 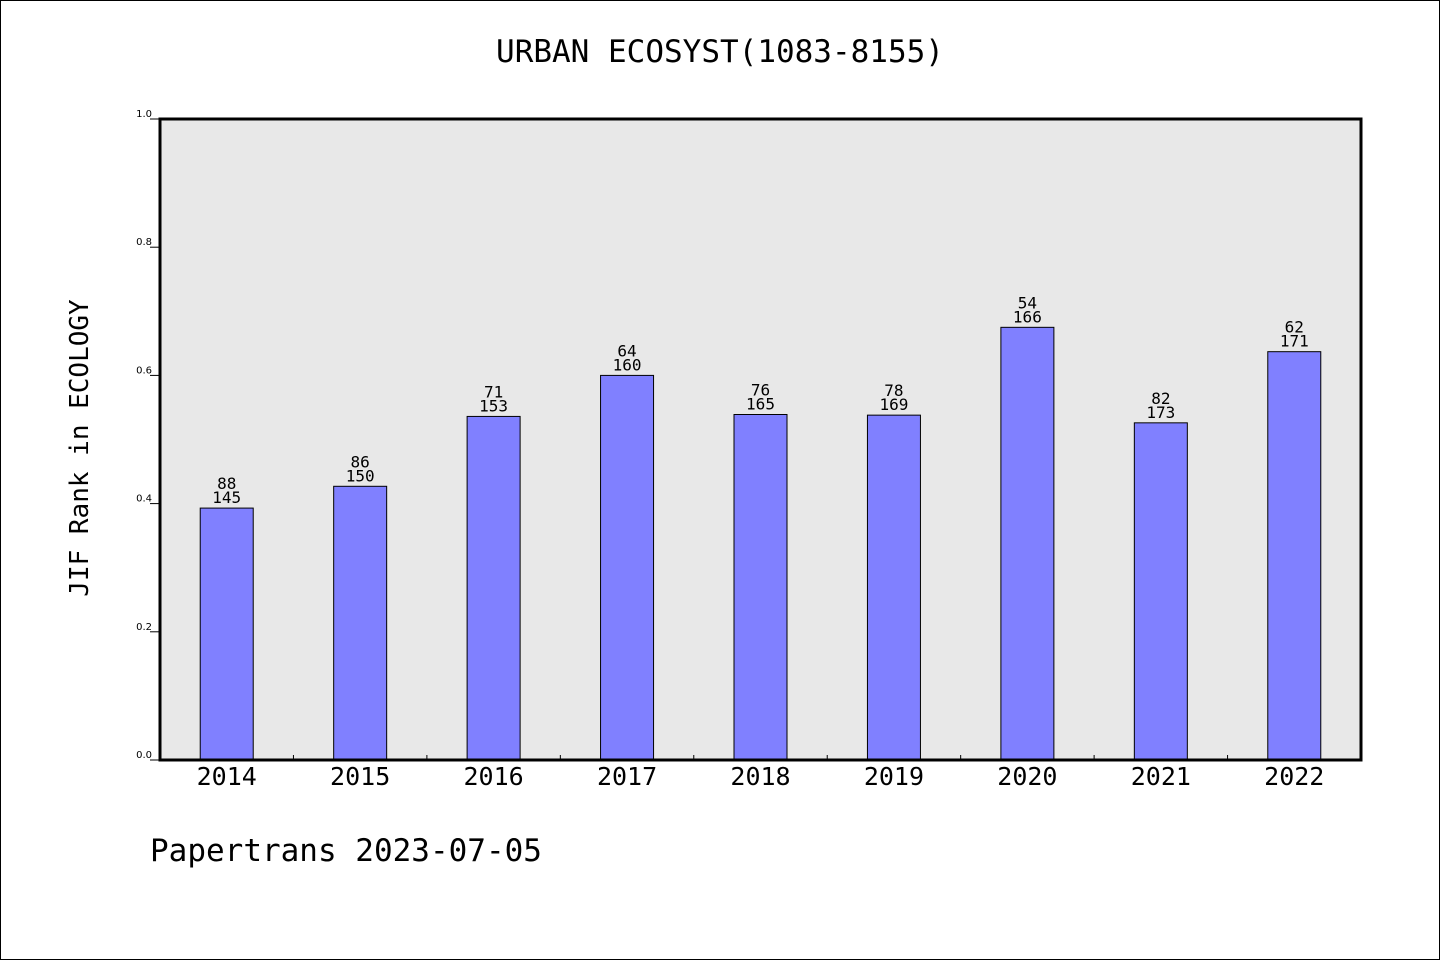 What do you see at coordinates (148, 435) in the screenshot?
I see `y-axis: 0.0 0.2 0.4 0.6 0.8 1.0` at bounding box center [148, 435].